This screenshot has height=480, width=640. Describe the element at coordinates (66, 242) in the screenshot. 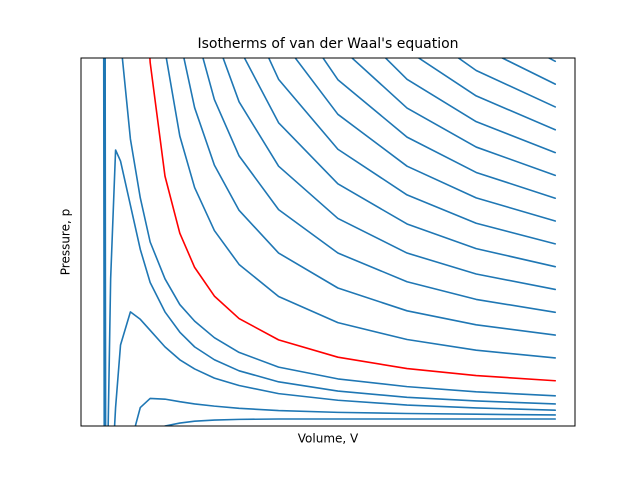

I see `y-axis-label: Pressure, p` at that location.